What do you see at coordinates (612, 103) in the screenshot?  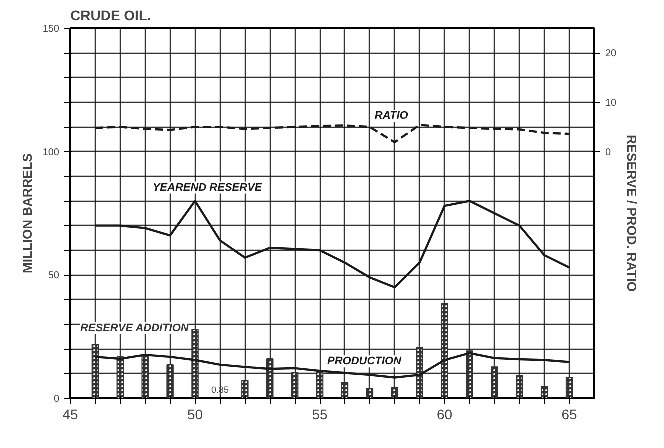 I see `y2-tick-label: 10` at bounding box center [612, 103].